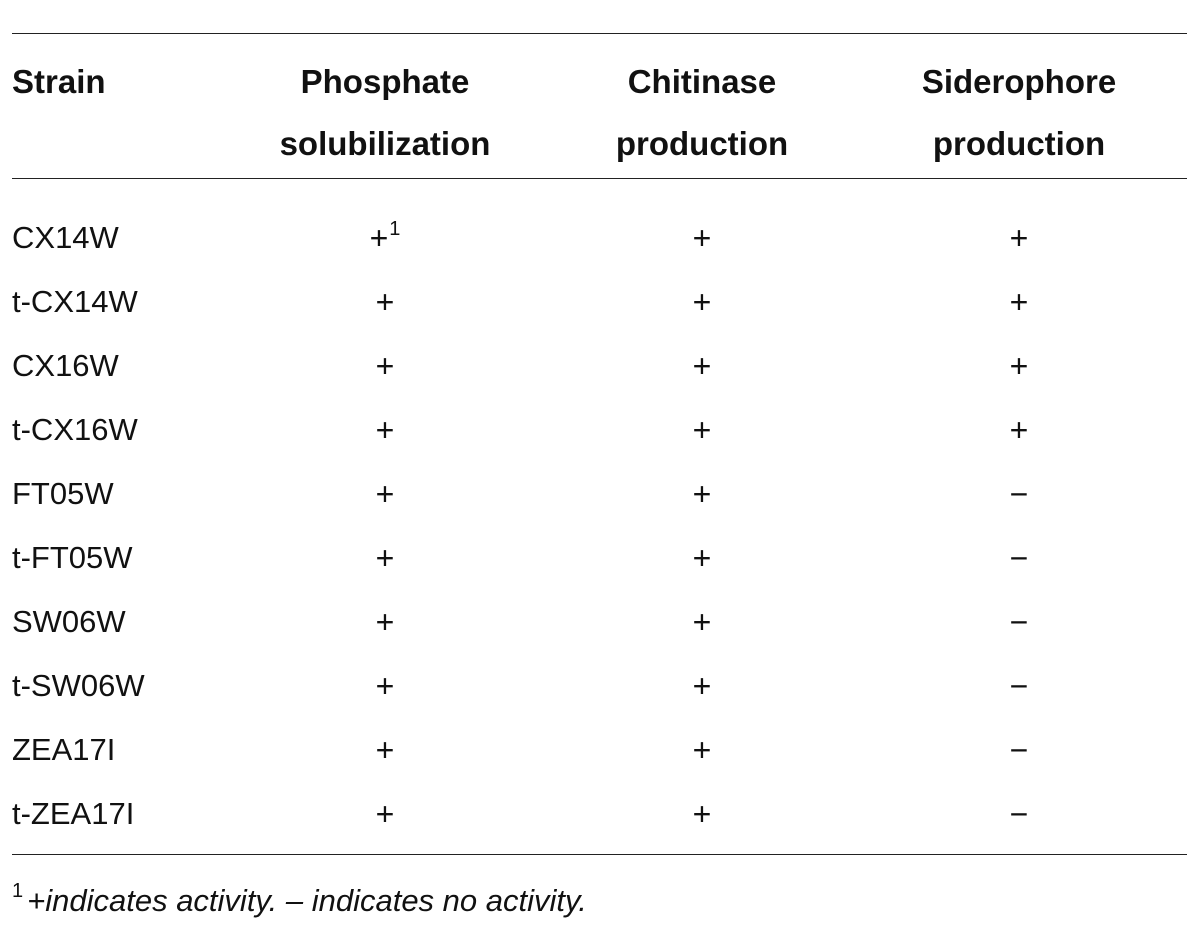  What do you see at coordinates (72, 557) in the screenshot?
I see `strain-cell: t-FT05W` at bounding box center [72, 557].